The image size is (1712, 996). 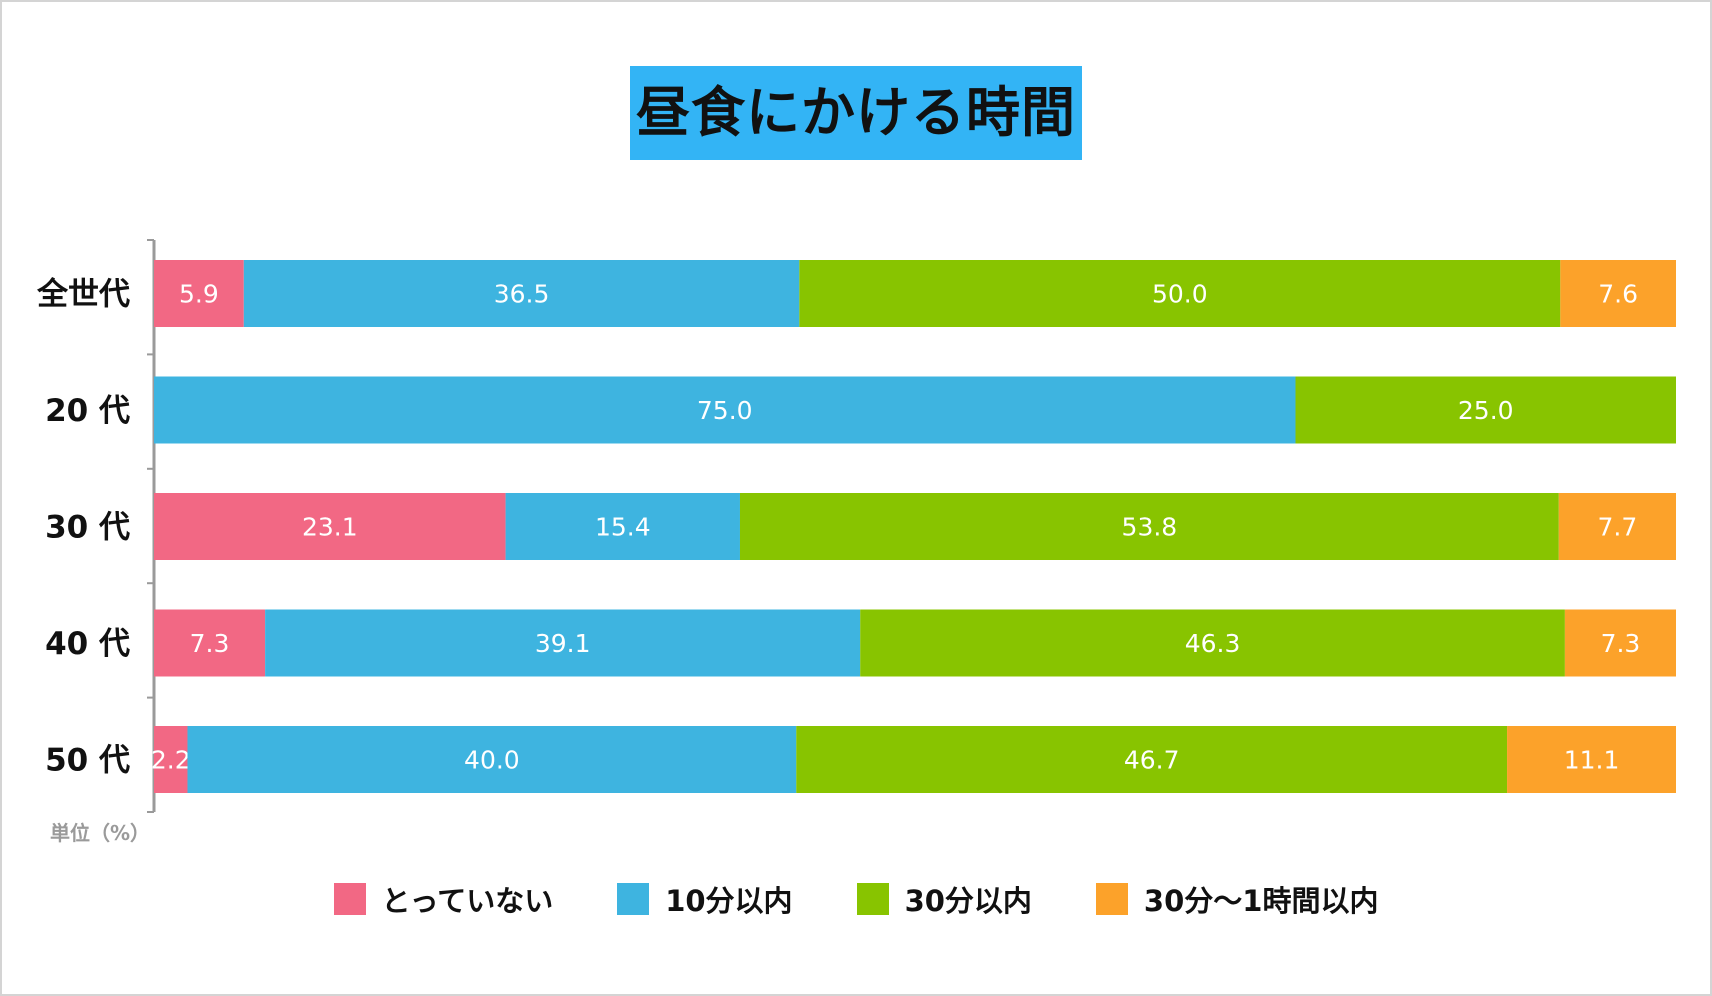 What do you see at coordinates (729, 901) in the screenshot?
I see `legend-label: 10分以内` at bounding box center [729, 901].